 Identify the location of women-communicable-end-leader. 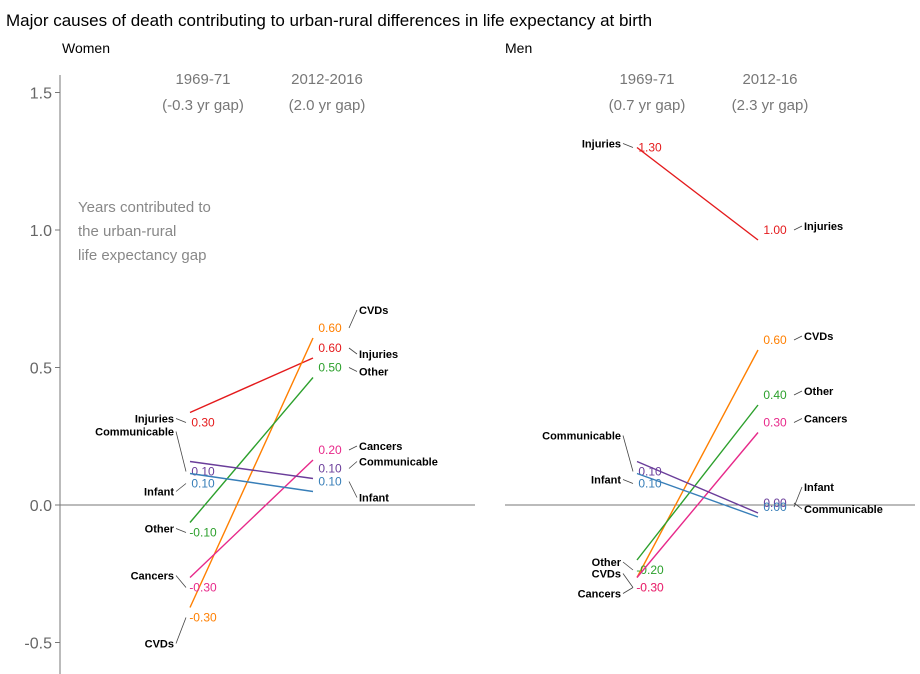
(353, 465).